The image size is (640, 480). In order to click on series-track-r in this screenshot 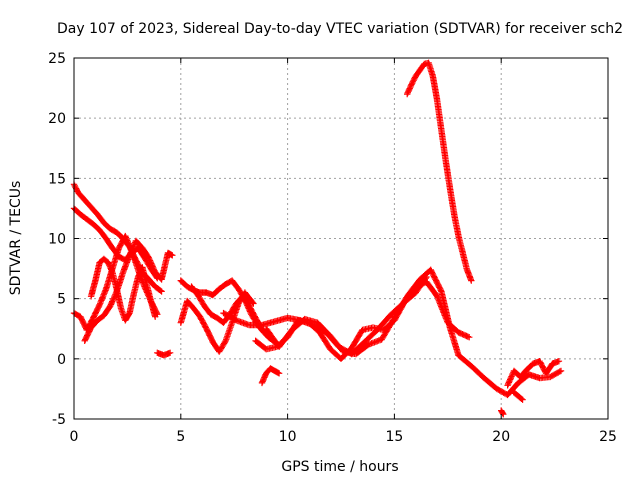, I will do `click(502, 412)`.